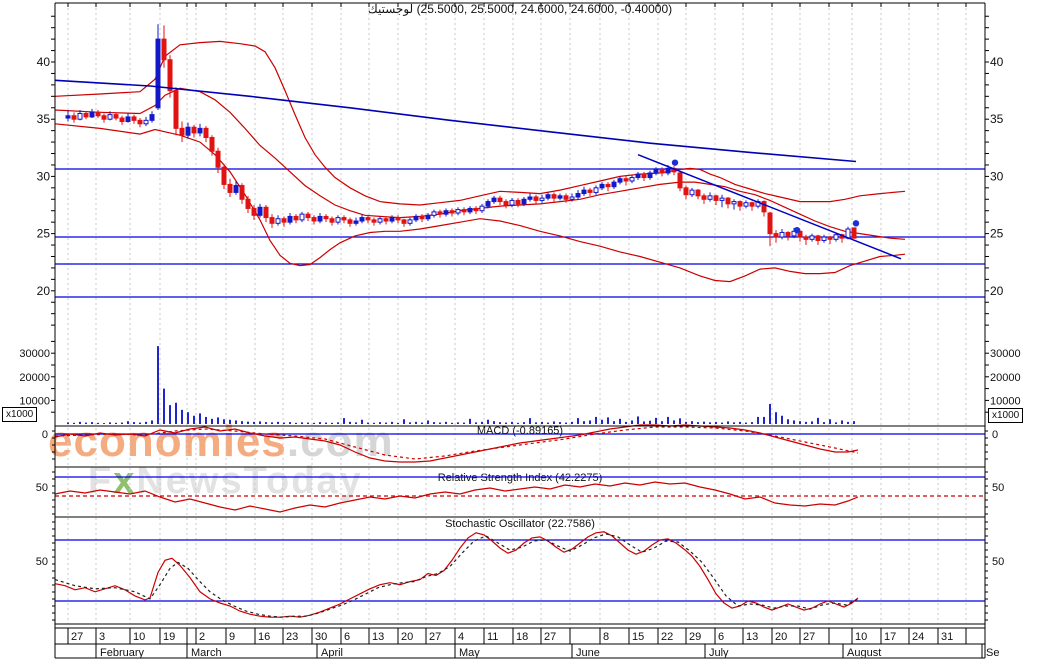 The width and height of the screenshot is (1040, 659). What do you see at coordinates (461, 385) in the screenshot?
I see `volume-bars` at bounding box center [461, 385].